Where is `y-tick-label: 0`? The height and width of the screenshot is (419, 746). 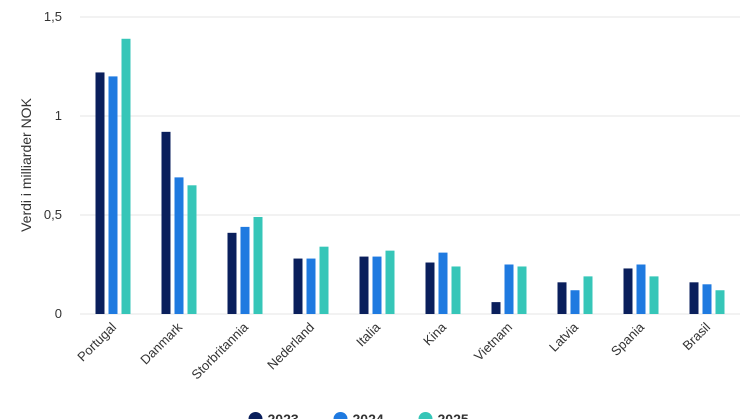 y-tick-label: 0 is located at coordinates (58, 313).